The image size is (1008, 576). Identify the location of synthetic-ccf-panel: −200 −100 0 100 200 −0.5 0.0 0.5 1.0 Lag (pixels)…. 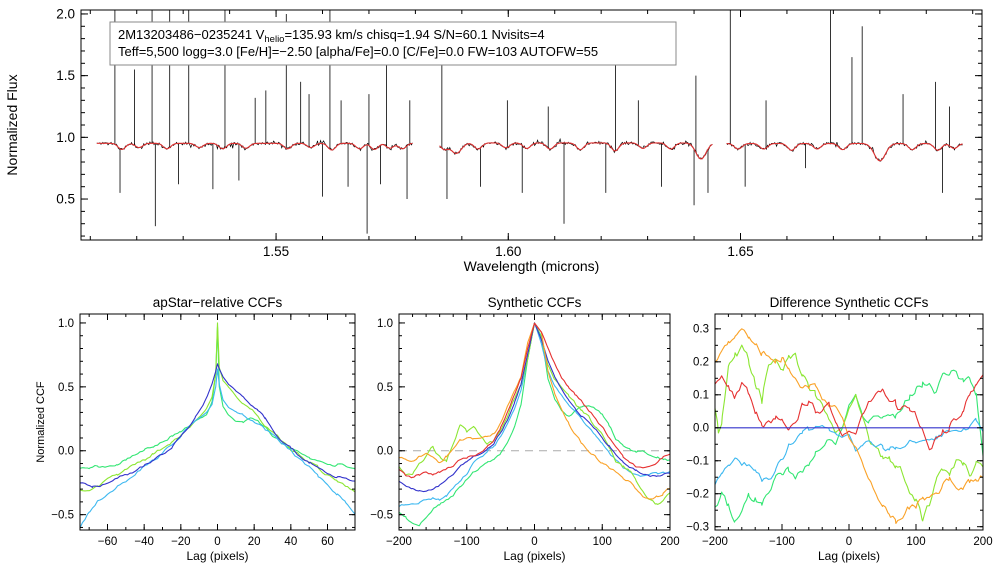
(524, 429).